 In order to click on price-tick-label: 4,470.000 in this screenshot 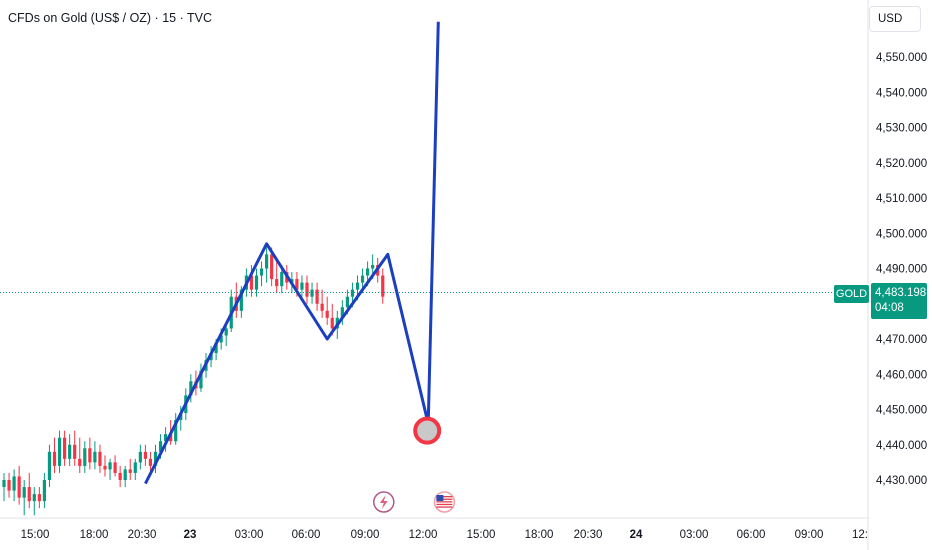, I will do `click(901, 340)`.